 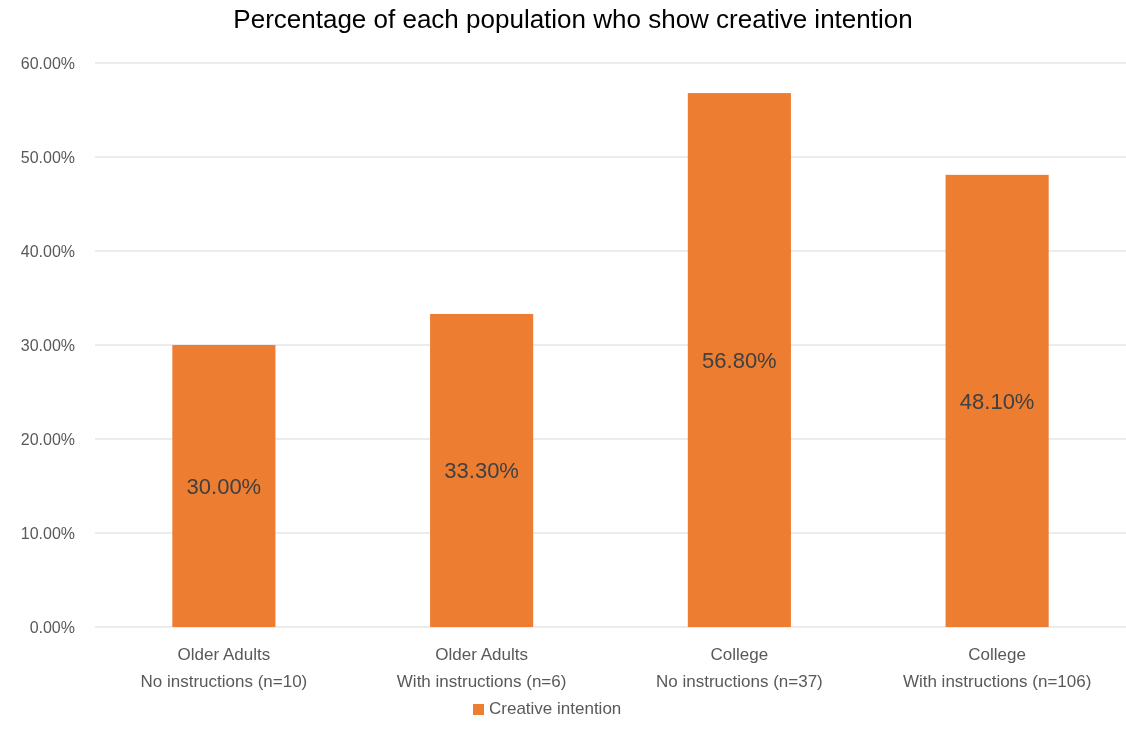 I want to click on y-tick-label: 20.00%, so click(x=47, y=439).